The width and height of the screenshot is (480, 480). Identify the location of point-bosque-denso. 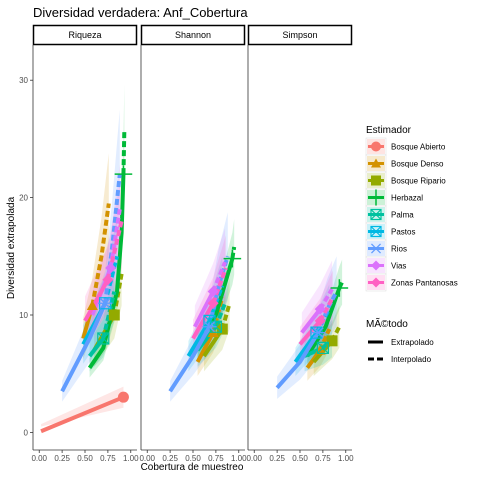
(92, 305).